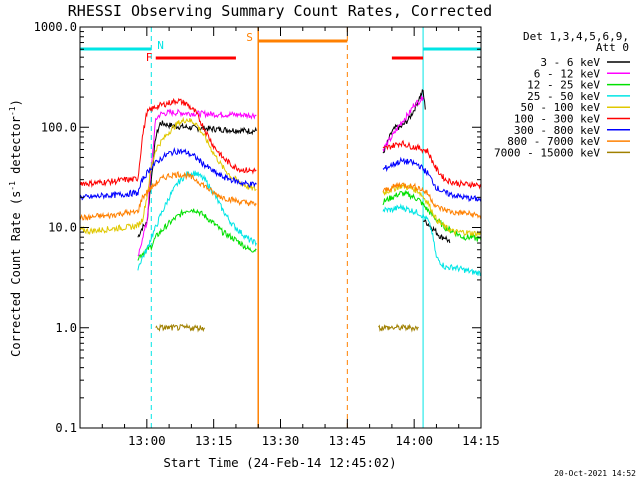 The image size is (640, 480). What do you see at coordinates (249, 37) in the screenshot?
I see `flag-letter-2: S` at bounding box center [249, 37].